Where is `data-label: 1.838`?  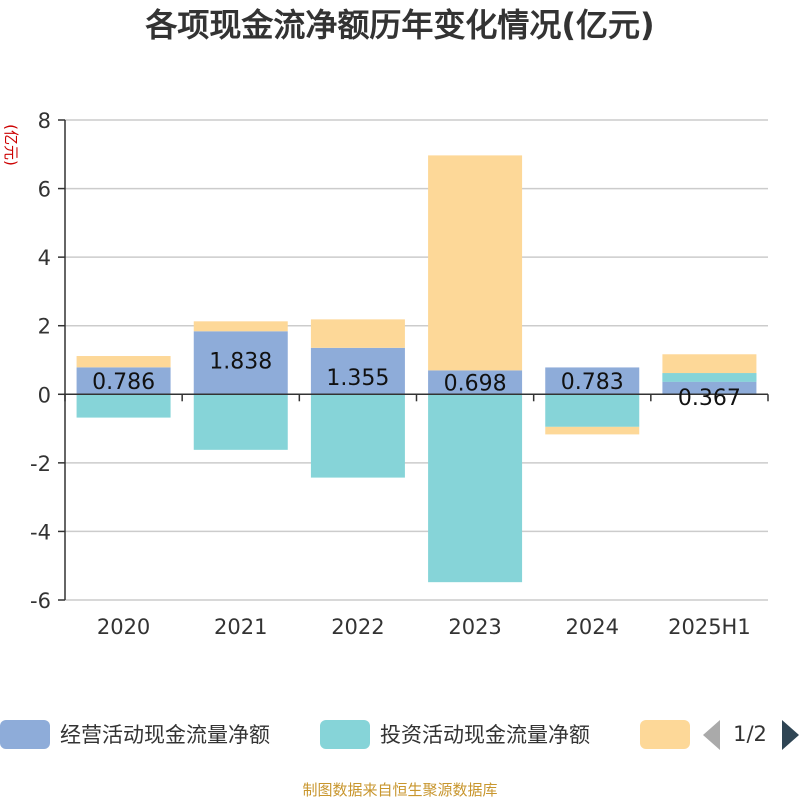
data-label: 1.838 is located at coordinates (240, 361).